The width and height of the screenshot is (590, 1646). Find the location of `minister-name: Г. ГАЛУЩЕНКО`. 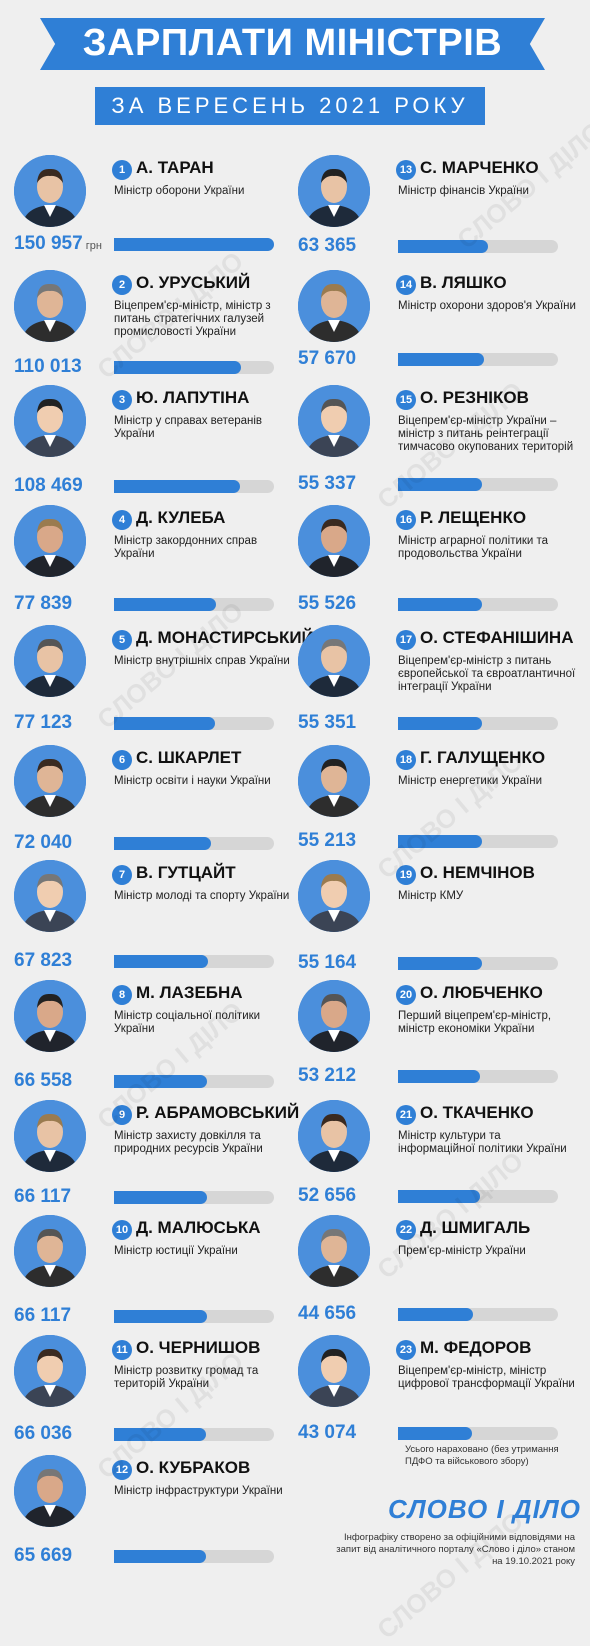

minister-name: Г. ГАЛУЩЕНКО is located at coordinates (483, 757).